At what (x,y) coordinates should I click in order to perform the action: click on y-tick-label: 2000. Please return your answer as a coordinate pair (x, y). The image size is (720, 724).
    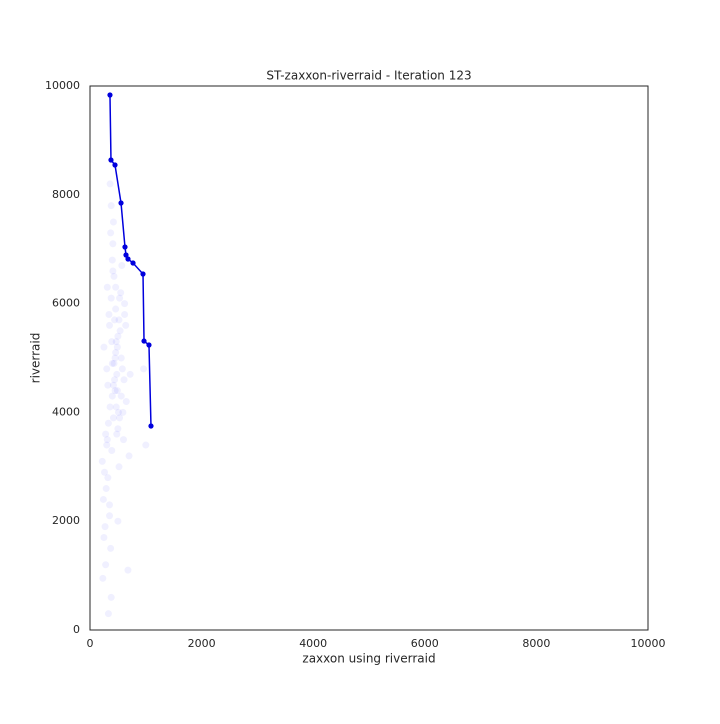
    Looking at the image, I should click on (66, 520).